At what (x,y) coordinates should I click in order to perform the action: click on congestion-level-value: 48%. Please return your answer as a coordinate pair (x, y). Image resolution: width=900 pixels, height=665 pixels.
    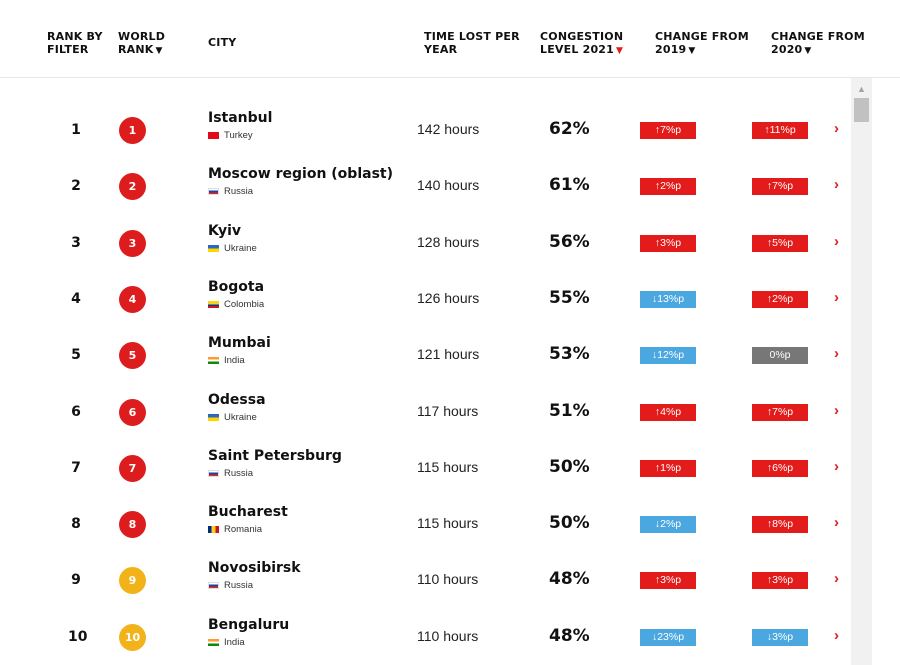
    Looking at the image, I should click on (569, 635).